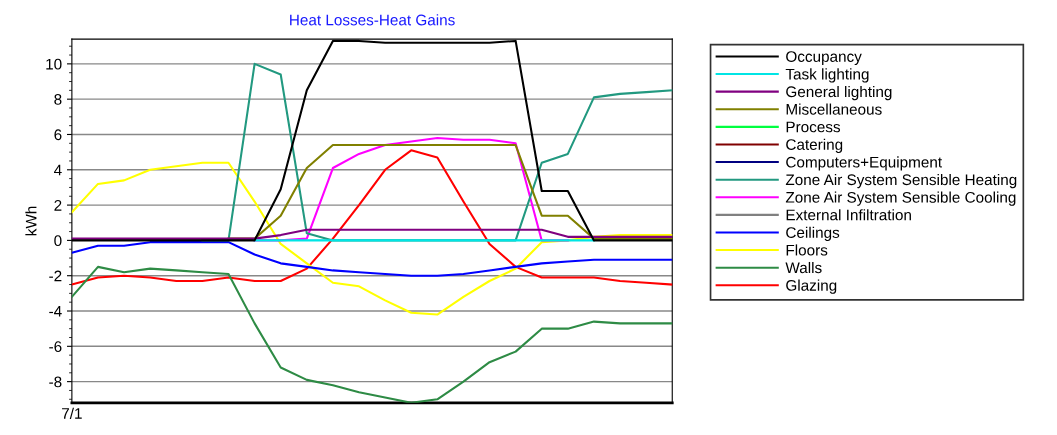 This screenshot has height=435, width=1057. I want to click on y-tick-label: 10, so click(54, 64).